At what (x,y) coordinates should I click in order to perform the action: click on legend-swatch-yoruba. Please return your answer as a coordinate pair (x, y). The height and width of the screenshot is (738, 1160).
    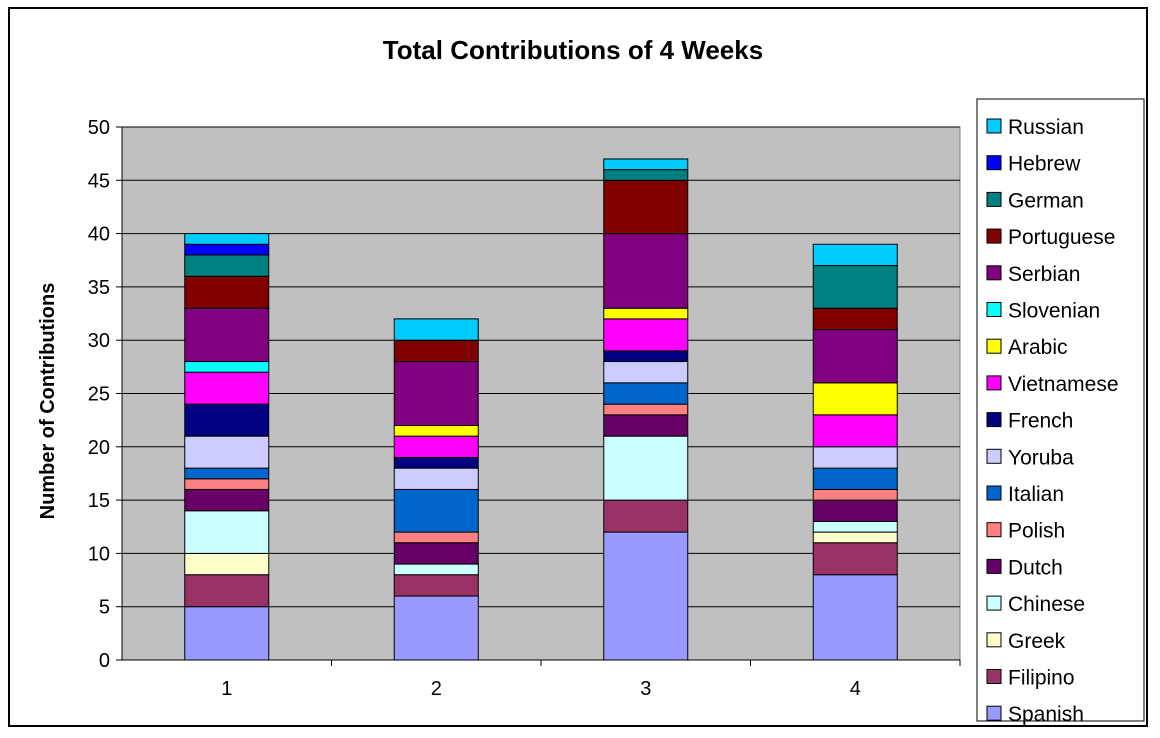
    Looking at the image, I should click on (994, 456).